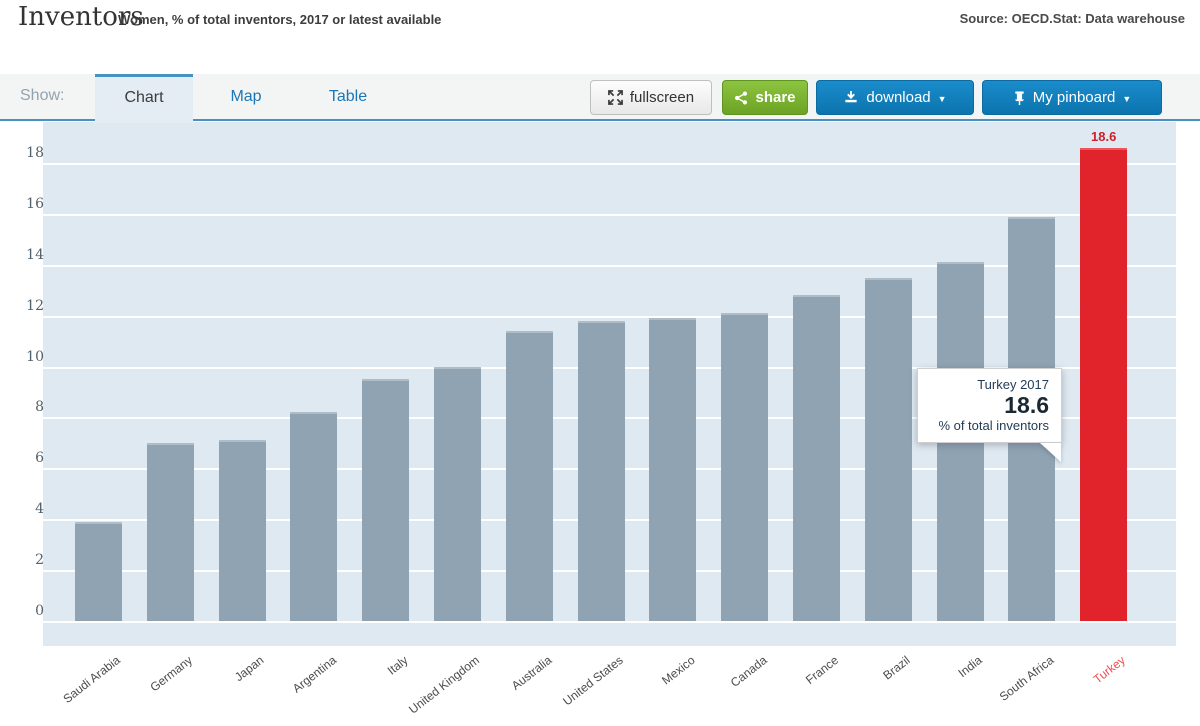 The height and width of the screenshot is (726, 1200). What do you see at coordinates (39, 407) in the screenshot?
I see `y-axis-tick-label-8: 8` at bounding box center [39, 407].